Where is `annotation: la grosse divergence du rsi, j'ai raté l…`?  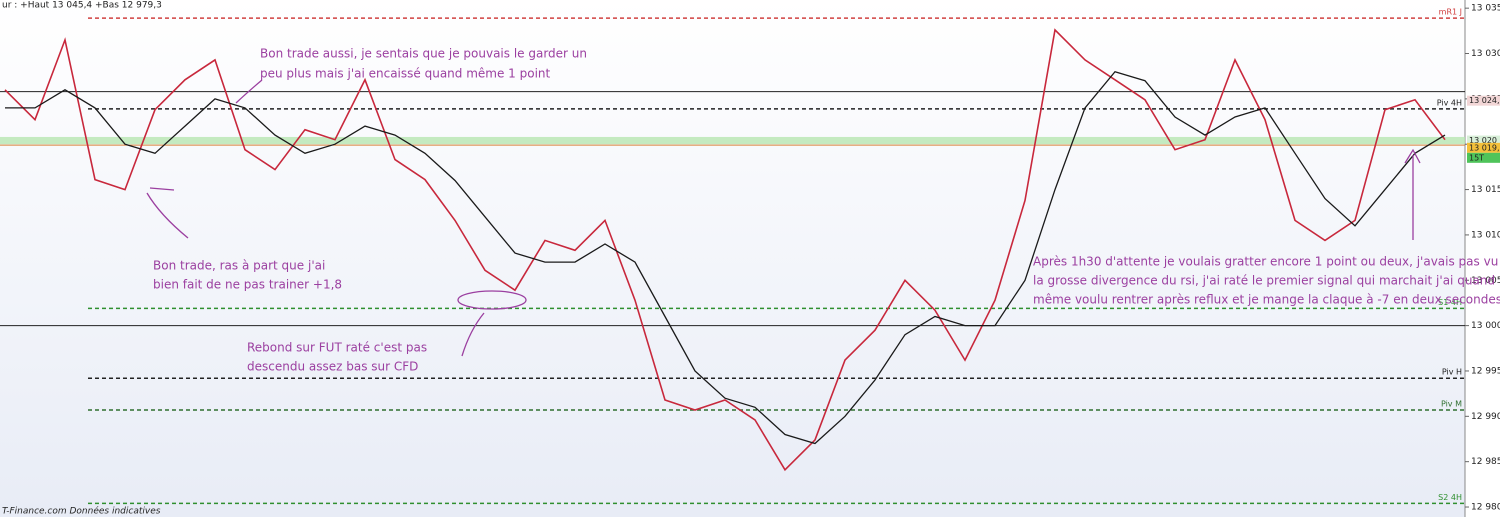 annotation: la grosse divergence du rsi, j'ai raté l… is located at coordinates (1264, 281).